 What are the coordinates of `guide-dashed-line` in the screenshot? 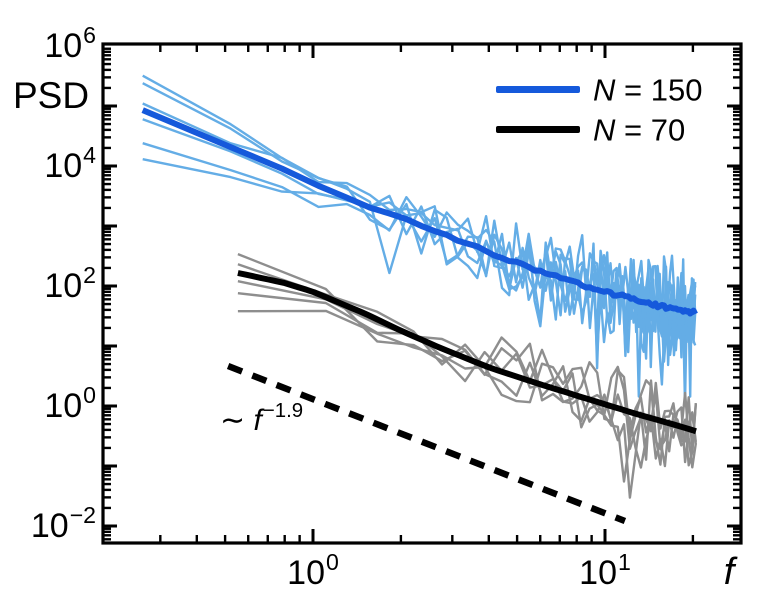 It's located at (426, 443).